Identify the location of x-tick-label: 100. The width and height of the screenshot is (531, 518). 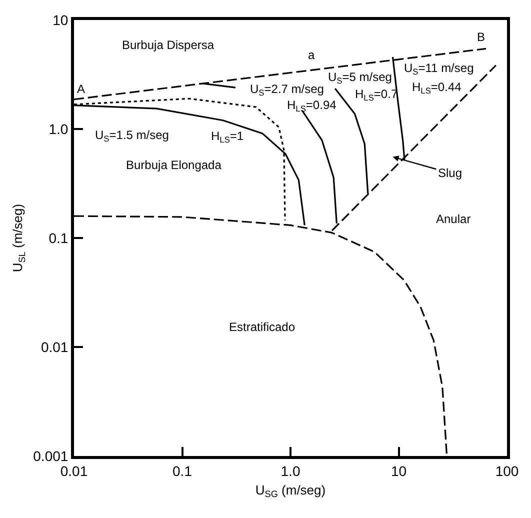
(507, 470).